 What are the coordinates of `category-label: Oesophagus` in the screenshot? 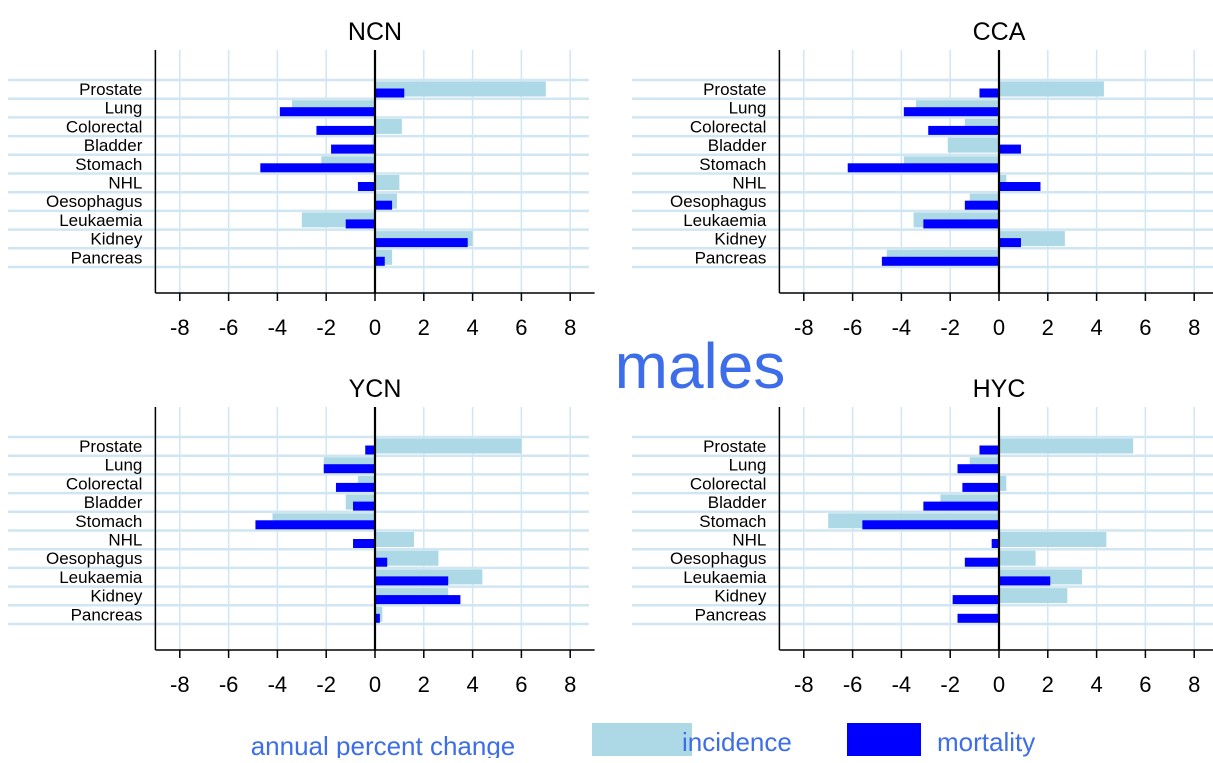 It's located at (94, 201).